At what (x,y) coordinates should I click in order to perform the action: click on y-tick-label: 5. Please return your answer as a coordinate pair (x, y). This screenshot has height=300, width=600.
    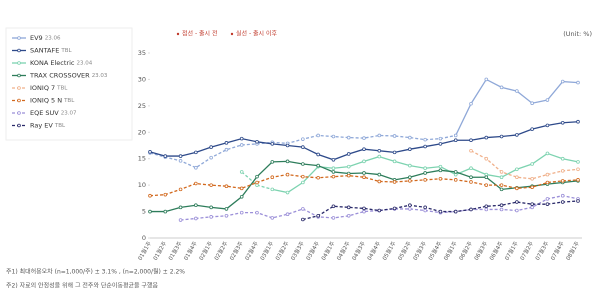
    Looking at the image, I should click on (144, 212).